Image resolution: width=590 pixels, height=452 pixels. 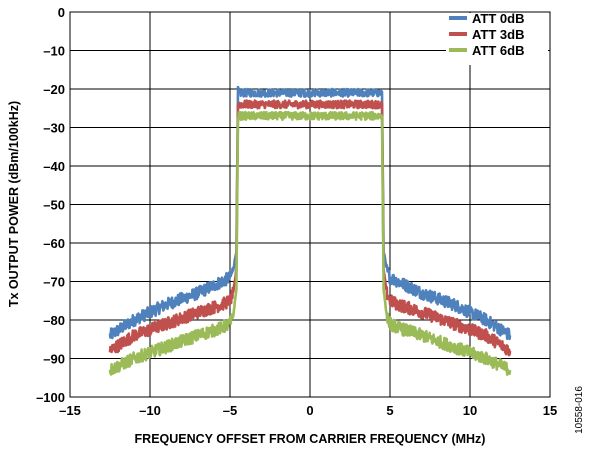 What do you see at coordinates (70, 410) in the screenshot?
I see `x-tick-label: –15` at bounding box center [70, 410].